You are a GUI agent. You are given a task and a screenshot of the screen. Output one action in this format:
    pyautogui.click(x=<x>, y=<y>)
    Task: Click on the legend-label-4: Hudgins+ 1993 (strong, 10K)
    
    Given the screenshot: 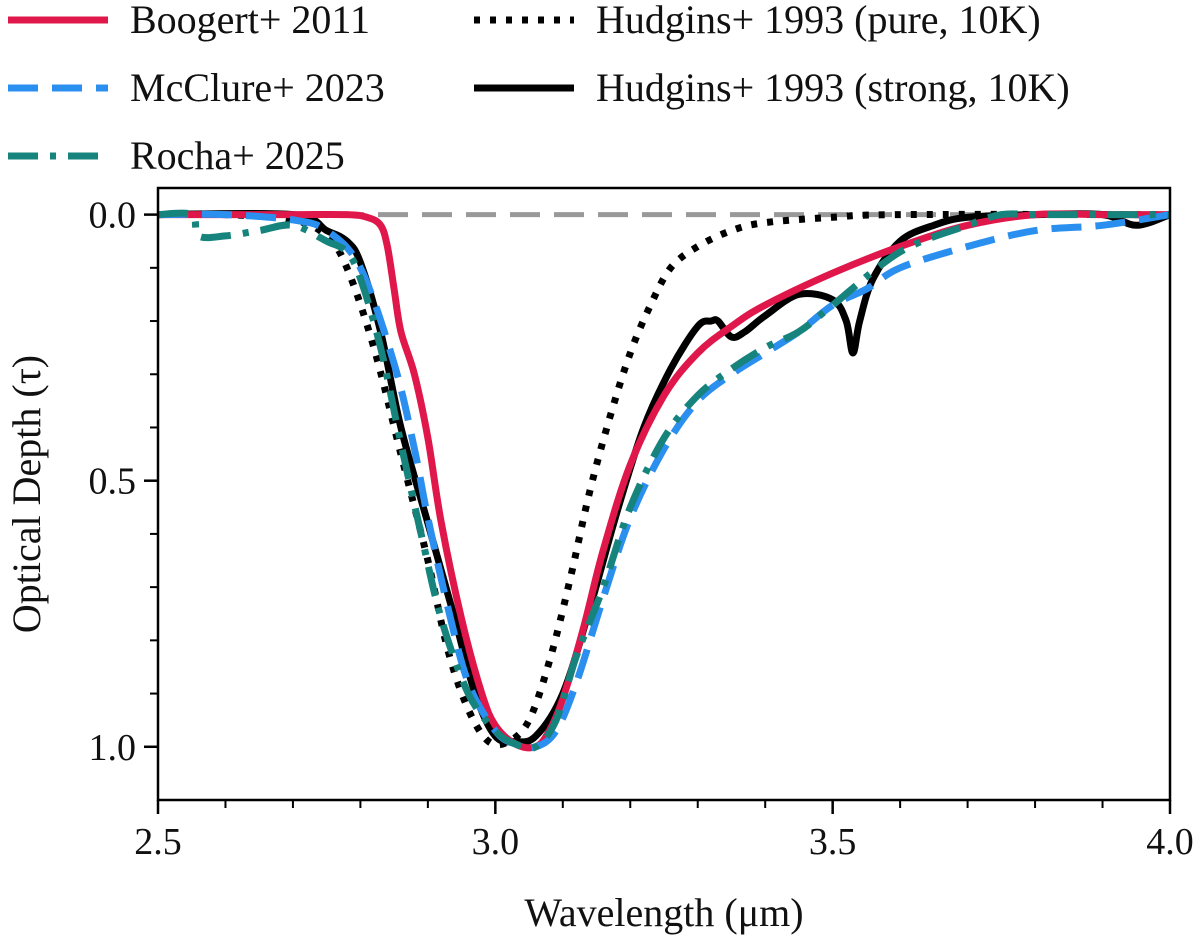 What is the action you would take?
    pyautogui.click(x=833, y=87)
    